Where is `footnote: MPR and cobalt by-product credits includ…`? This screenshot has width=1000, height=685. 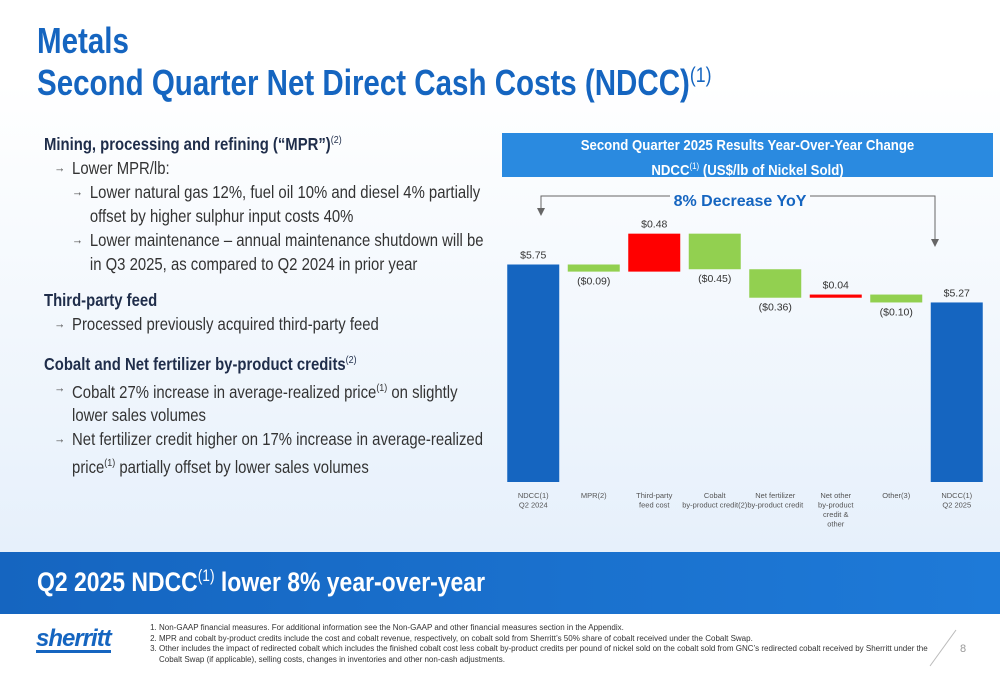 footnote: MPR and cobalt by-product credits includ… is located at coordinates (544, 639).